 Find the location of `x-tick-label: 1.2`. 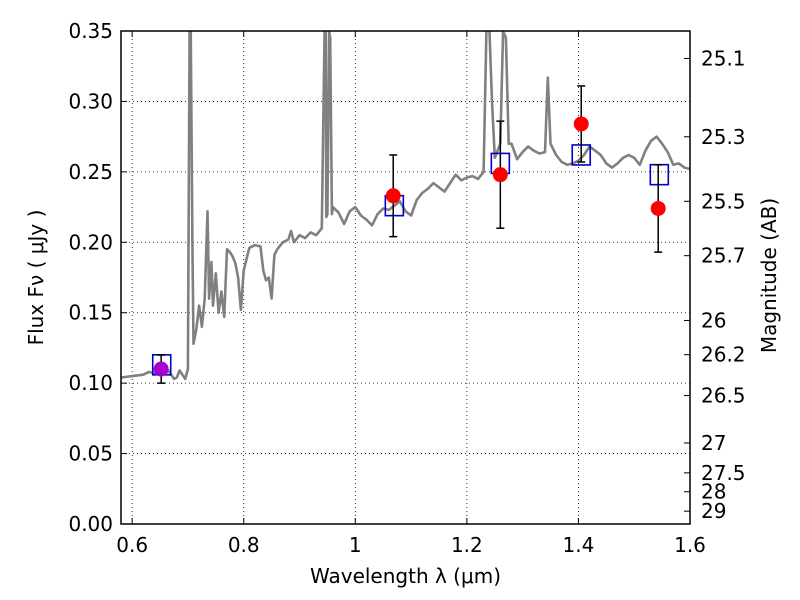

x-tick-label: 1.2 is located at coordinates (467, 545).